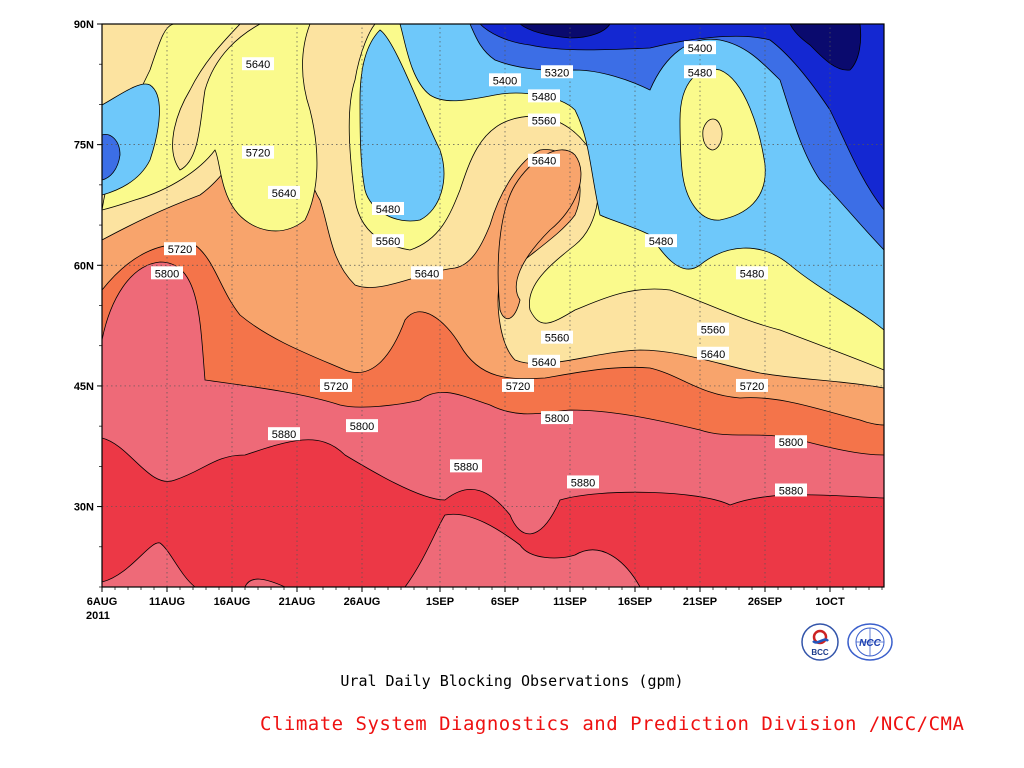  I want to click on y-tick-label: 60N, so click(84, 266).